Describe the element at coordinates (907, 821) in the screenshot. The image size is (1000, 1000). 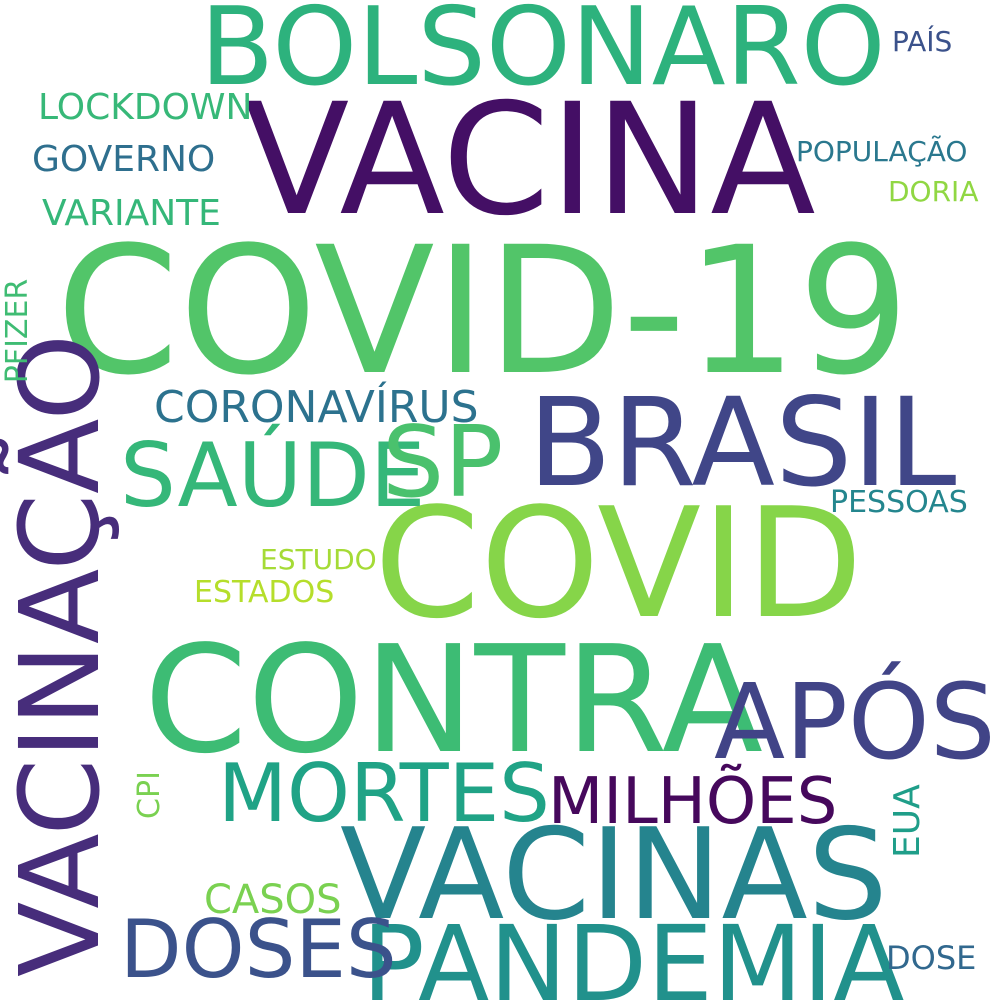
I see `word-eua: EUA` at that location.